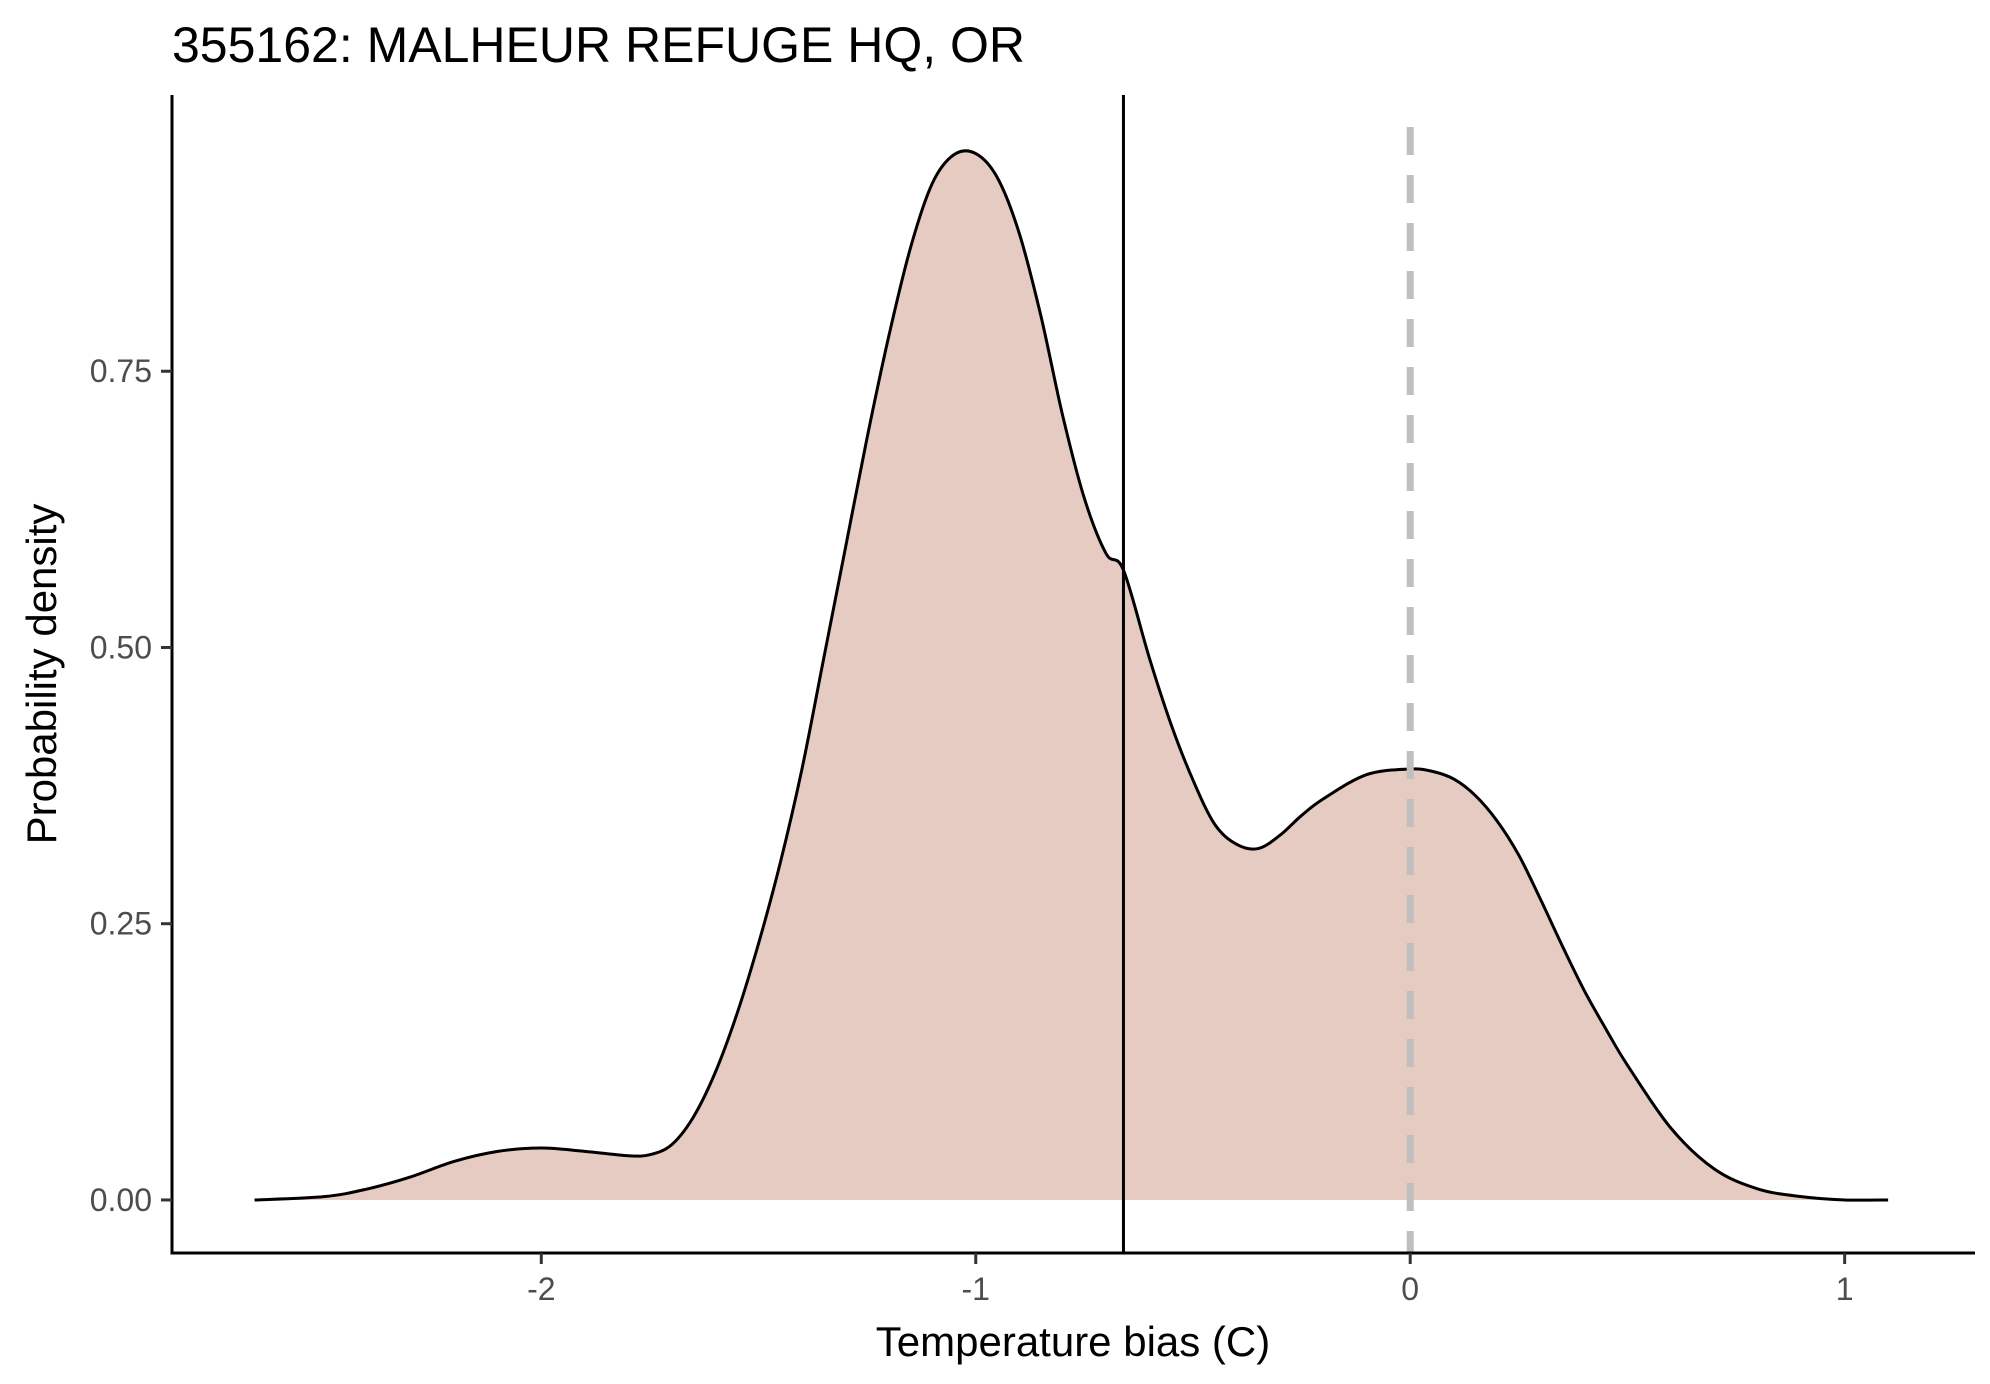 The width and height of the screenshot is (1990, 1384). Describe the element at coordinates (1073, 1341) in the screenshot. I see `x-axis-title: Temperature bias (C)` at that location.